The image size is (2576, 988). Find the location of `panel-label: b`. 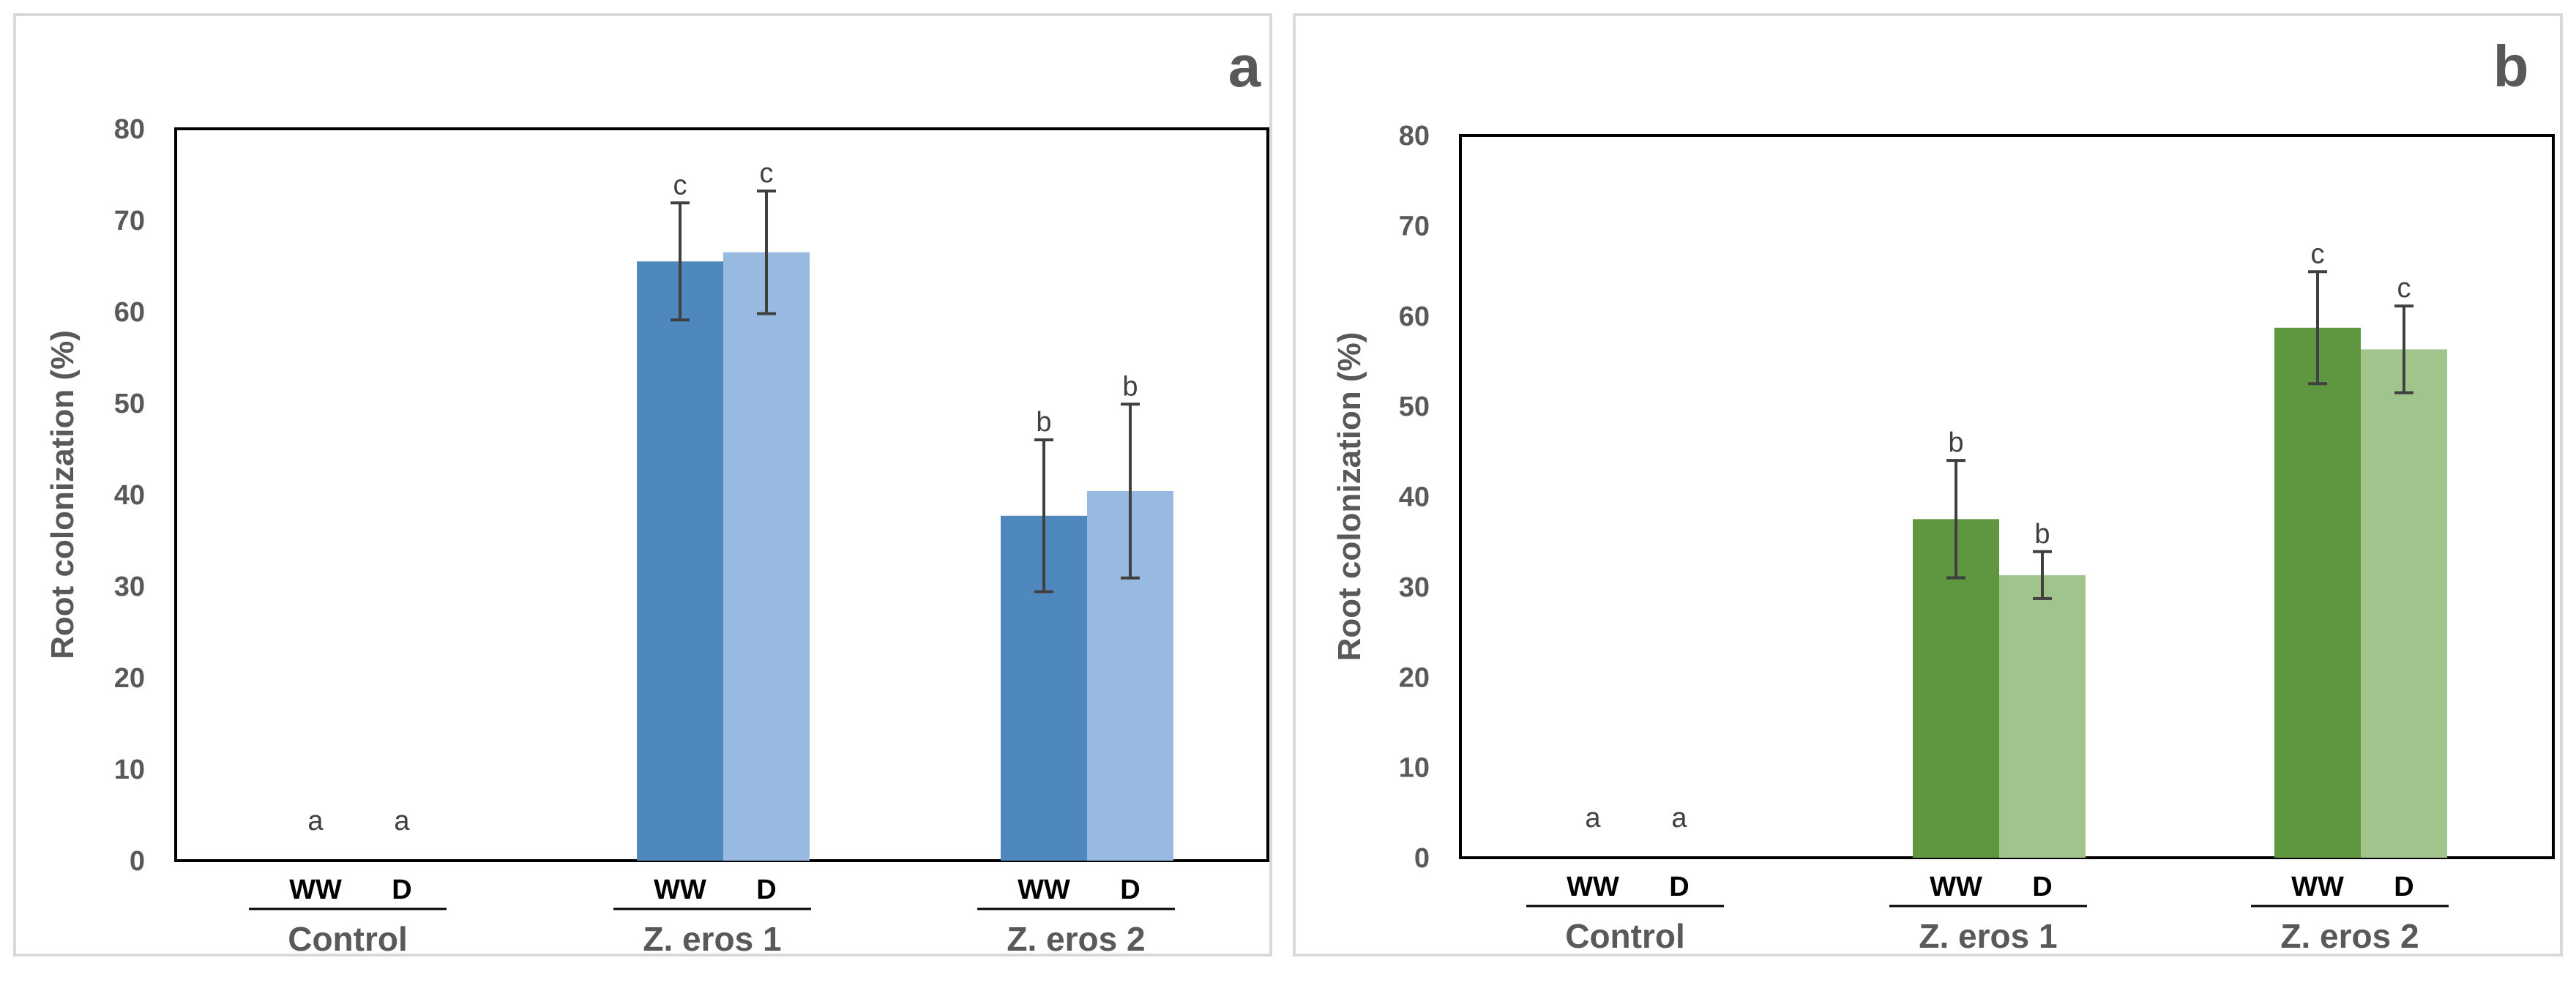

panel-label: b is located at coordinates (2511, 66).